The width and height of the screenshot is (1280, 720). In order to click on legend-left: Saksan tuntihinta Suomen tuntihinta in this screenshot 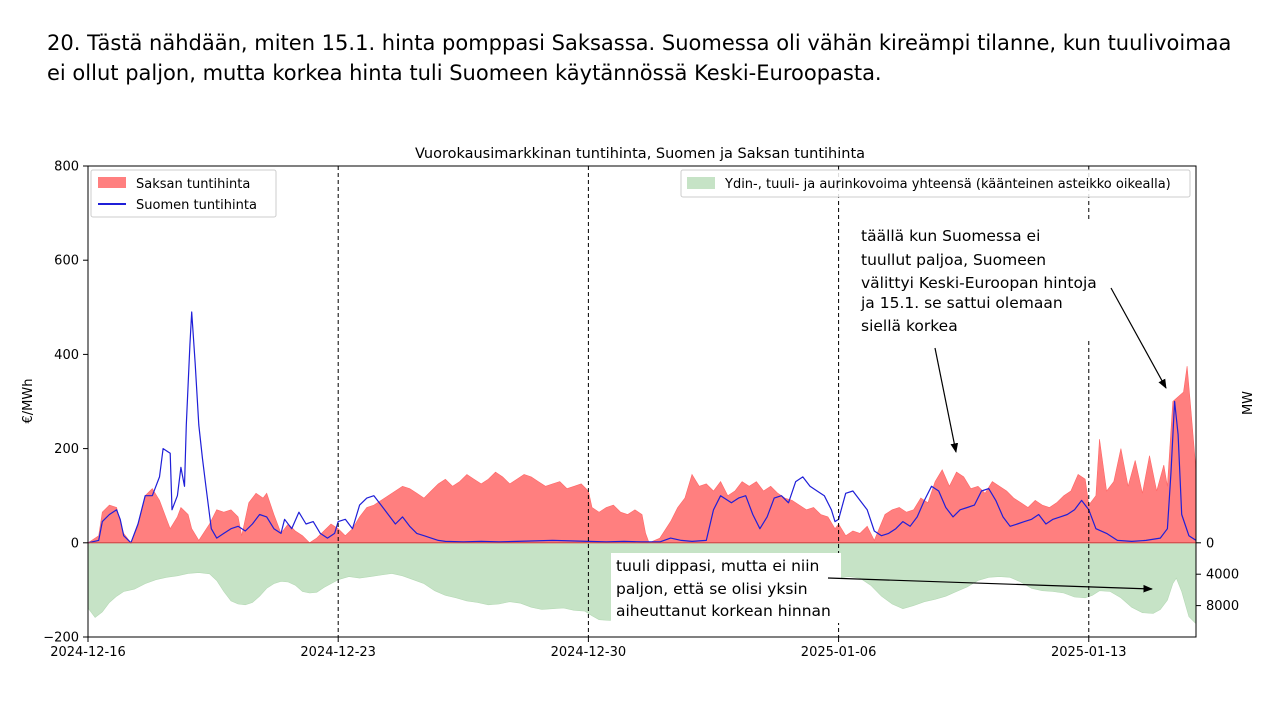, I will do `click(183, 193)`.